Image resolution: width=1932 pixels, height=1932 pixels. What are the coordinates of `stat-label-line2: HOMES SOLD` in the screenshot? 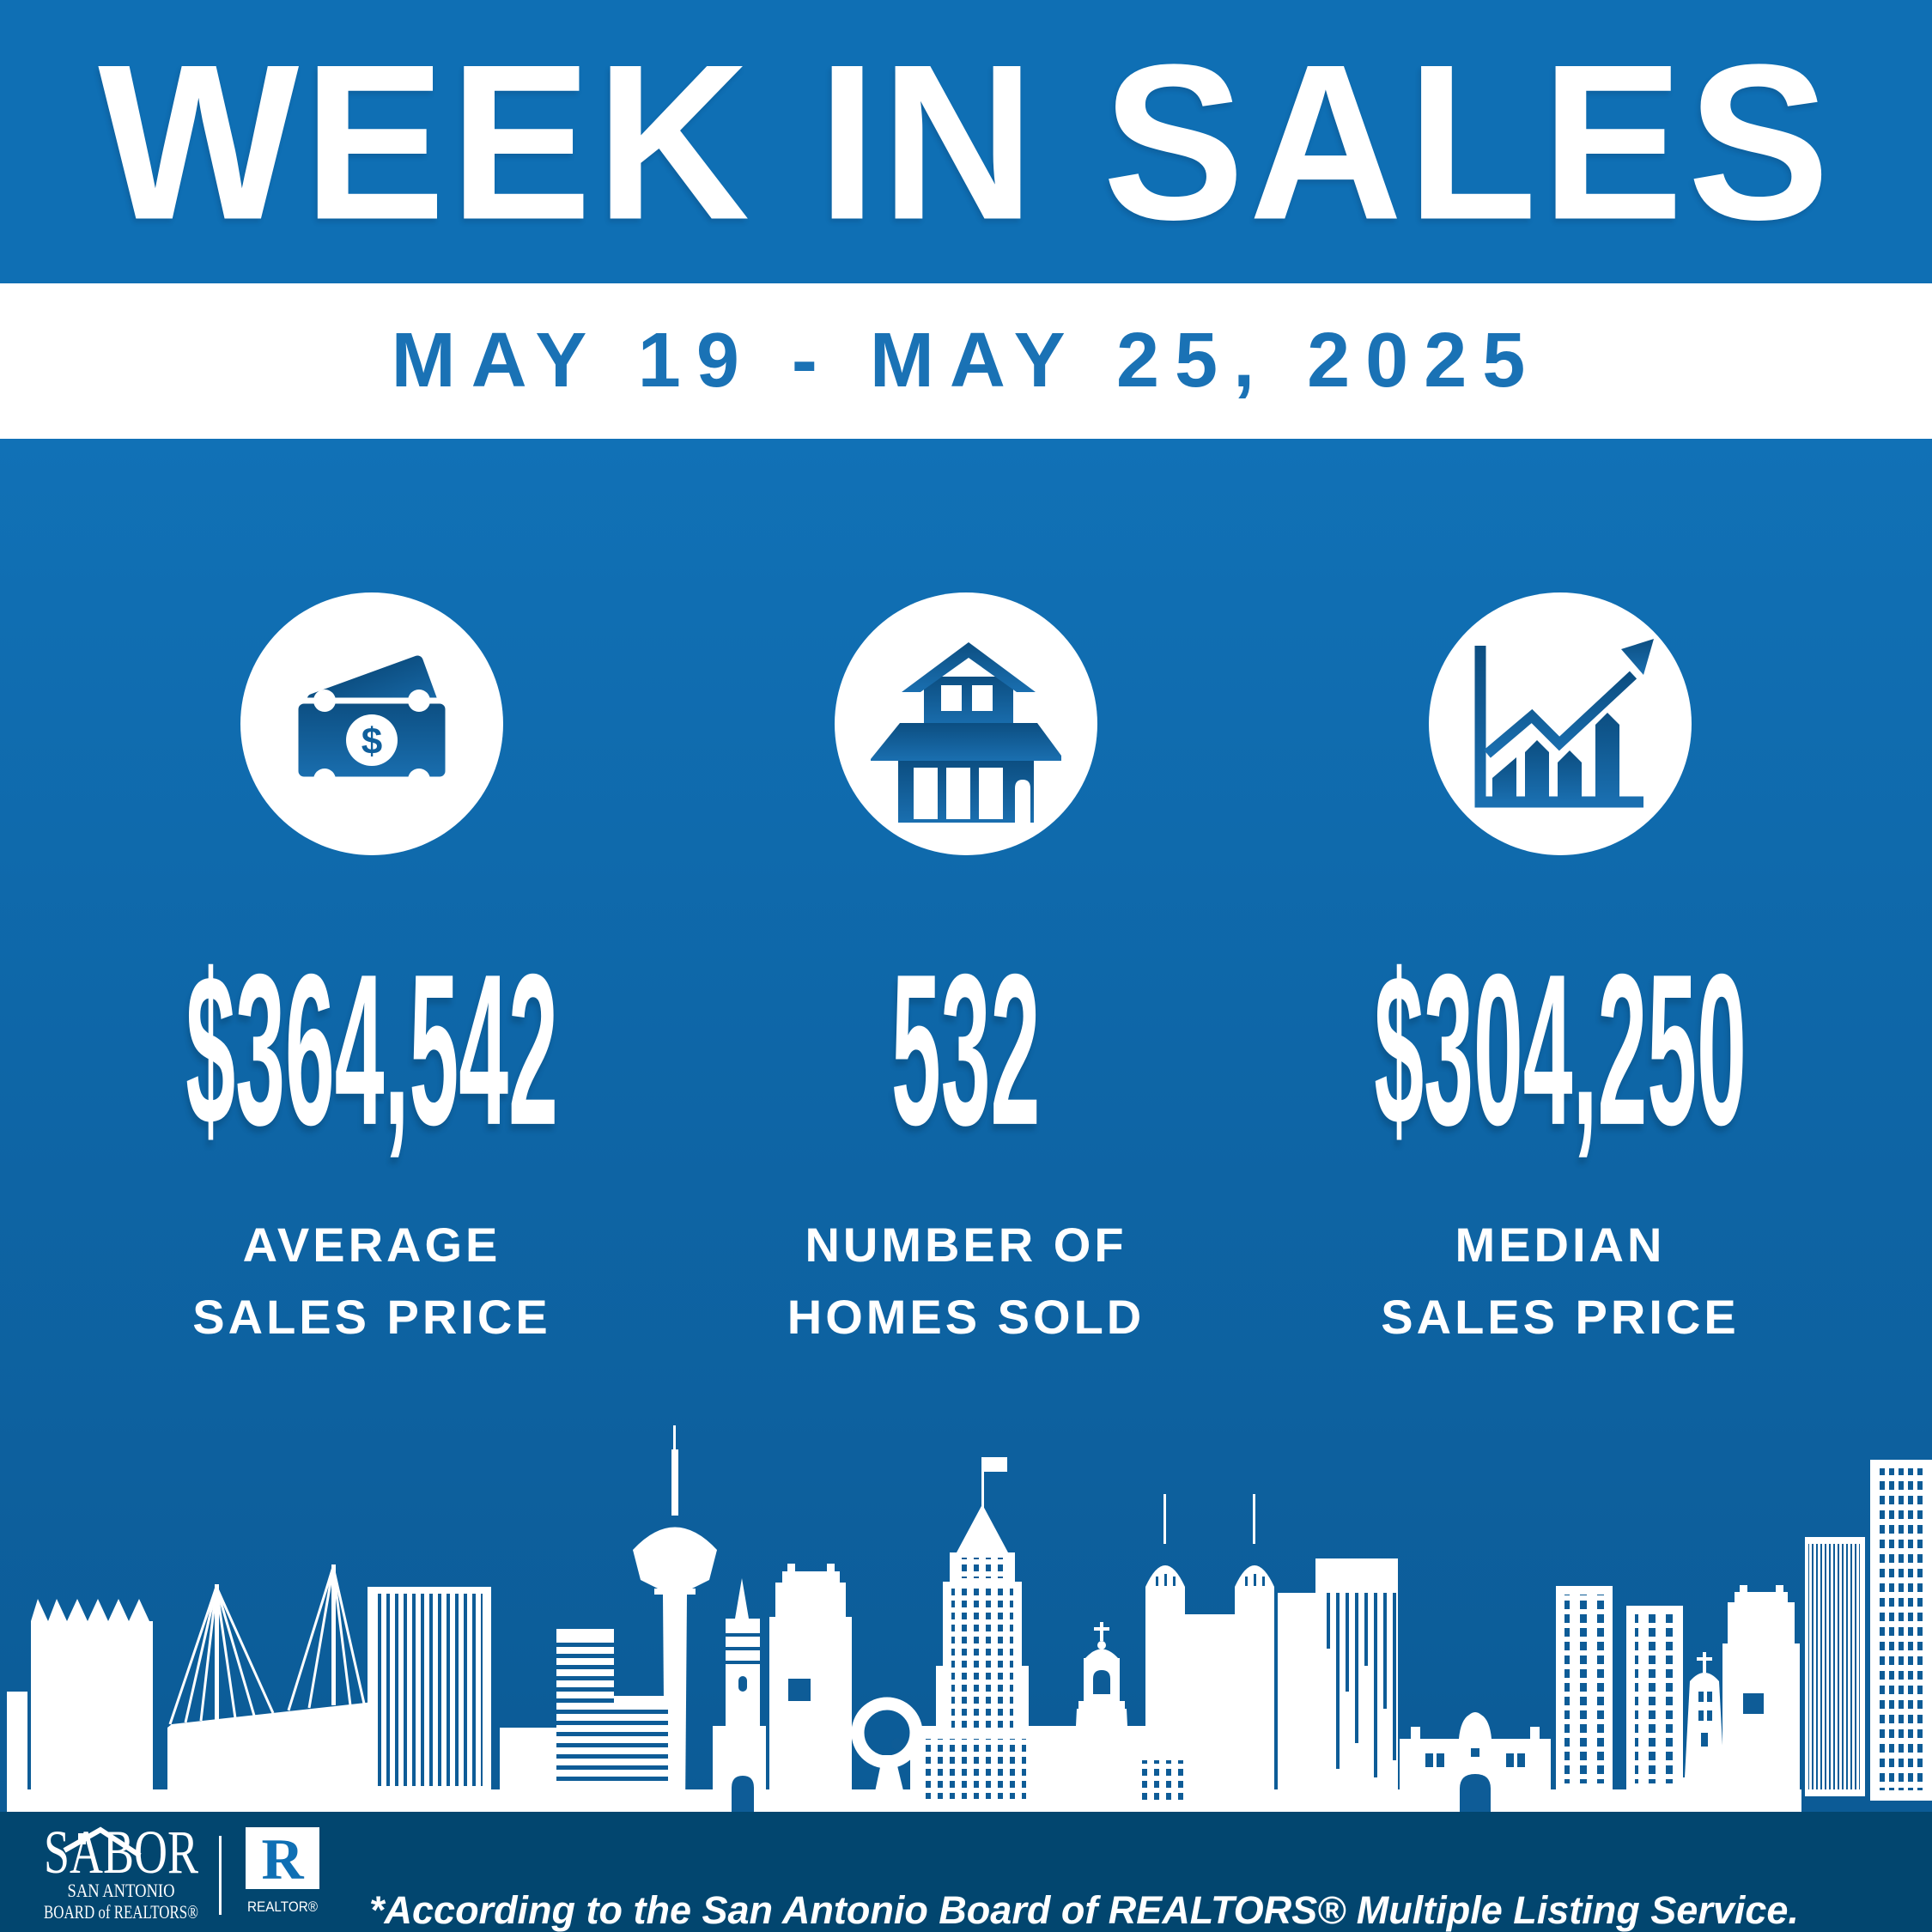 It's located at (966, 1317).